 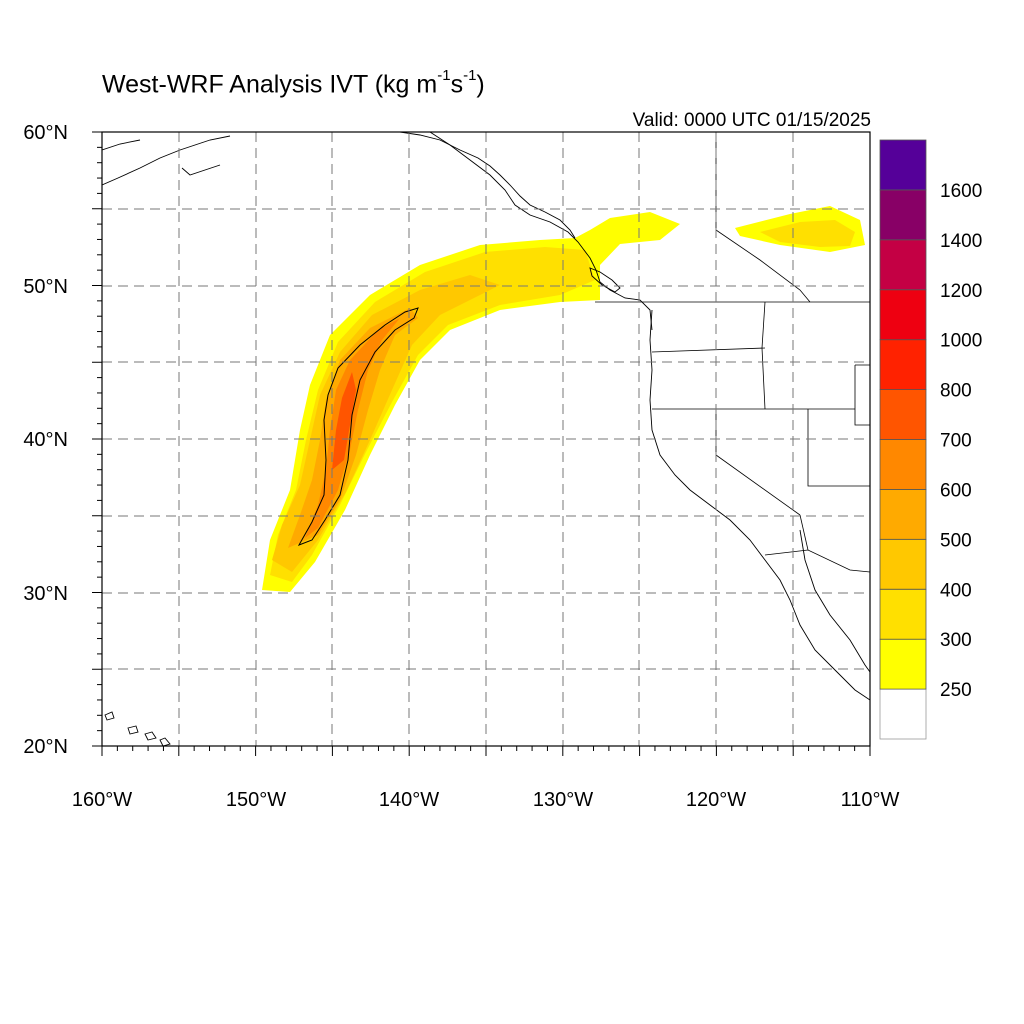 I want to click on colorbar, so click(x=903, y=439).